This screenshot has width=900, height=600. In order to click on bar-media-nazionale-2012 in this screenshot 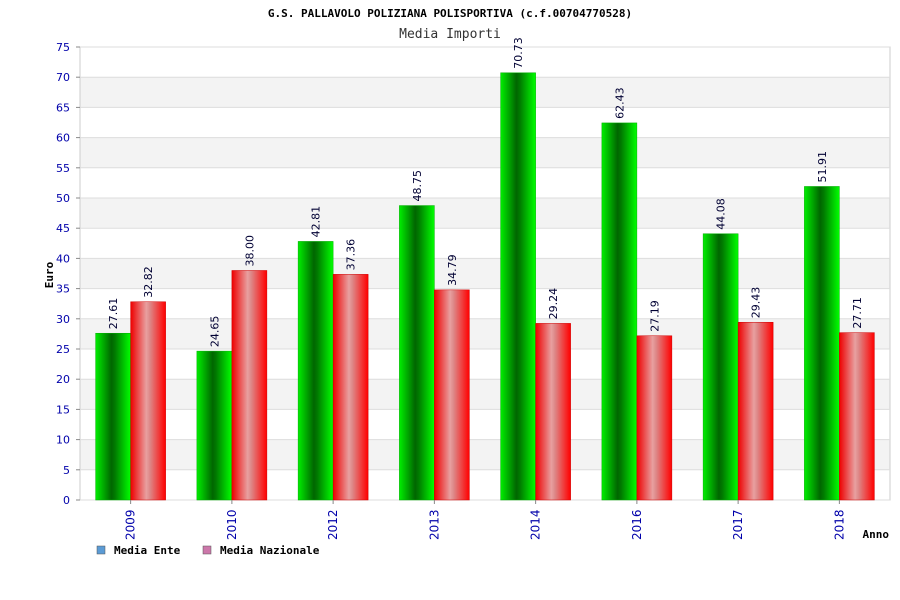, I will do `click(350, 387)`.